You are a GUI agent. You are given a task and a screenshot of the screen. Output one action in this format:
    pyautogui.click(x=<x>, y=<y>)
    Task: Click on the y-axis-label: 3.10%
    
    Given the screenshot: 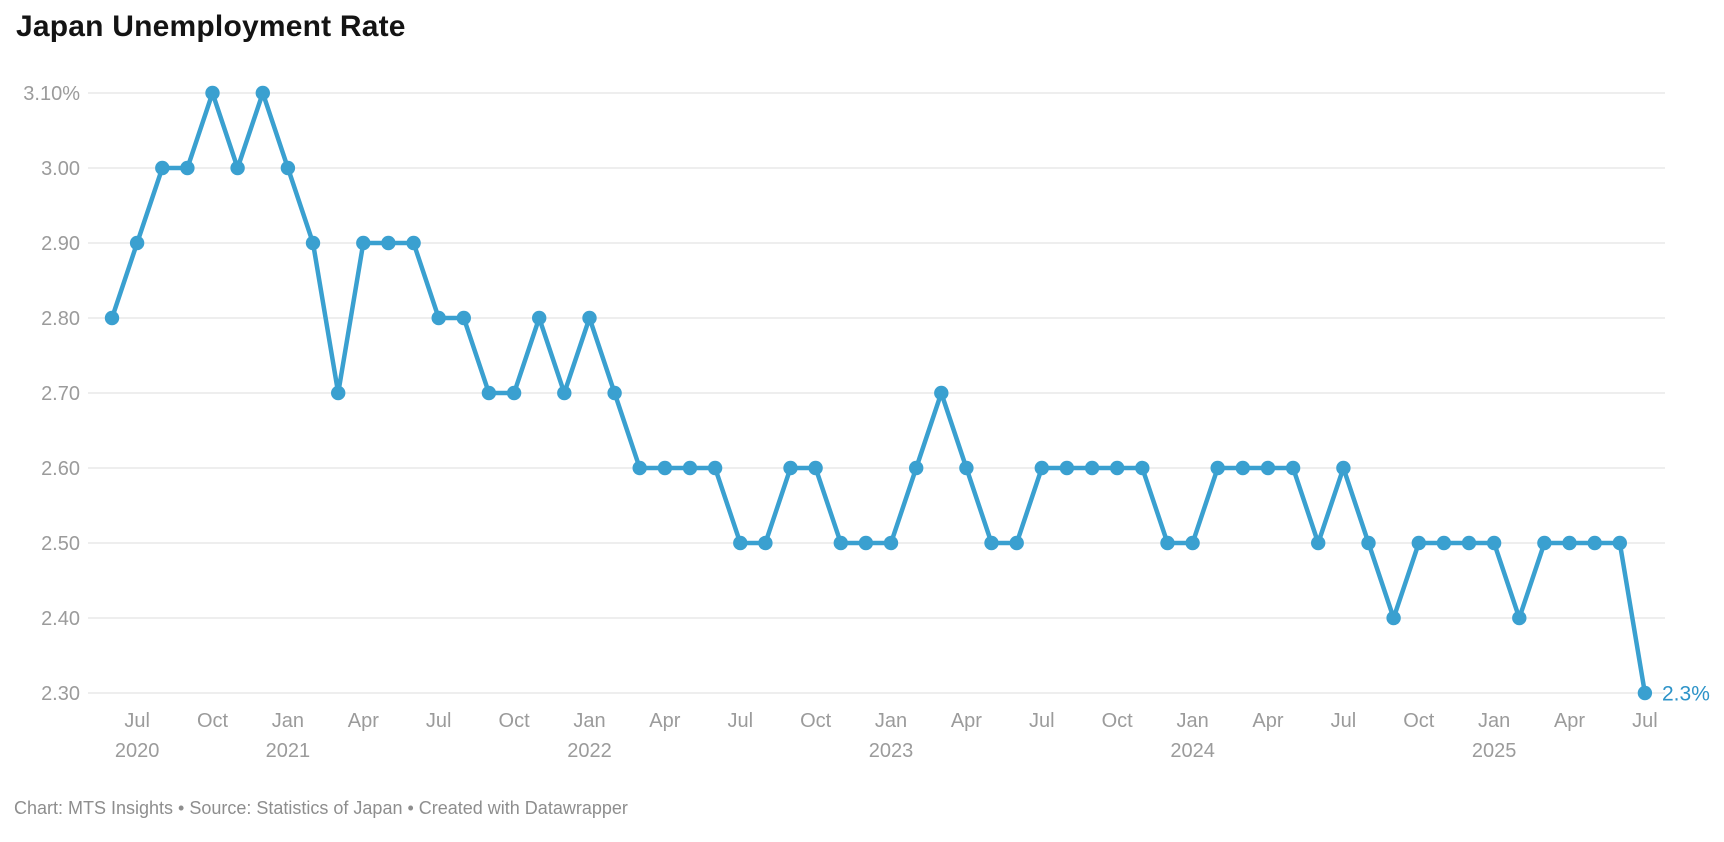 What is the action you would take?
    pyautogui.click(x=51, y=94)
    